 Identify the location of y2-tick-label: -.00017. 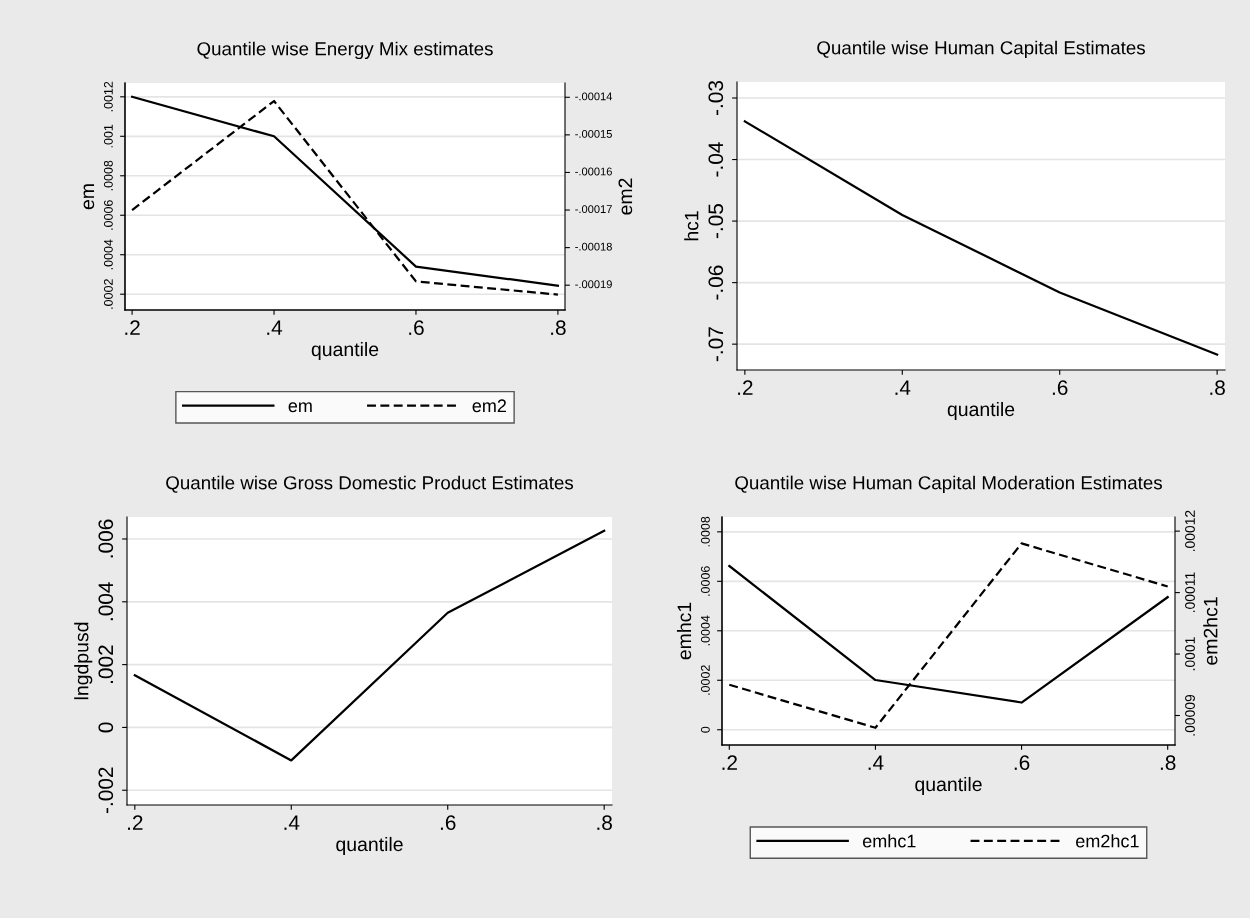
(593, 209).